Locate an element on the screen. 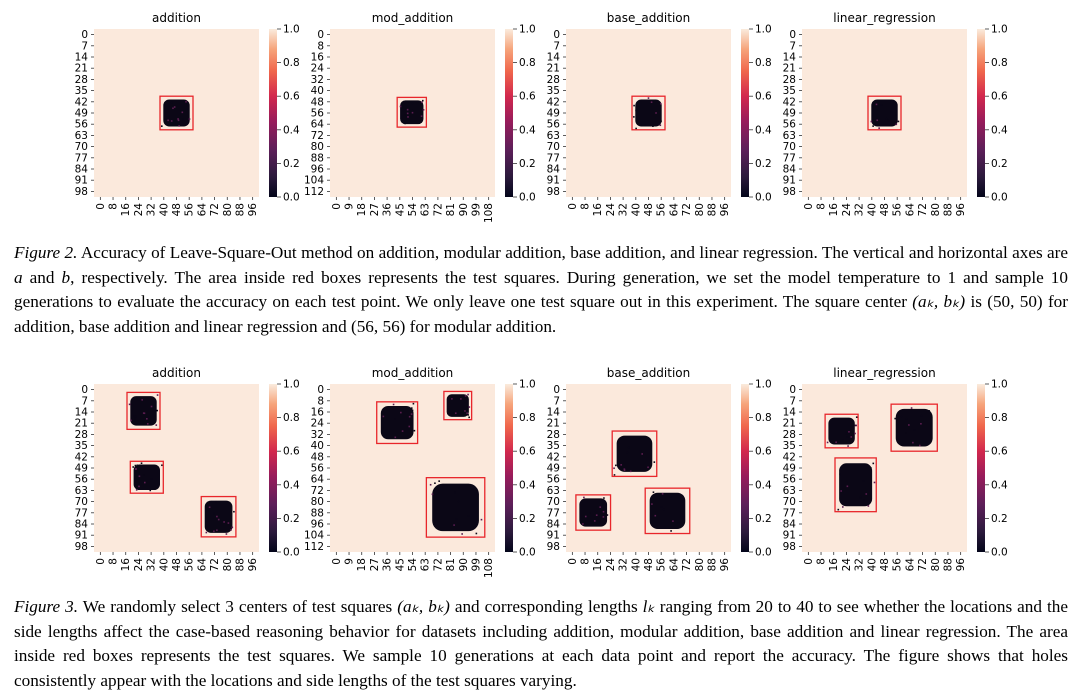  x-tick-label: 48 is located at coordinates (649, 564).